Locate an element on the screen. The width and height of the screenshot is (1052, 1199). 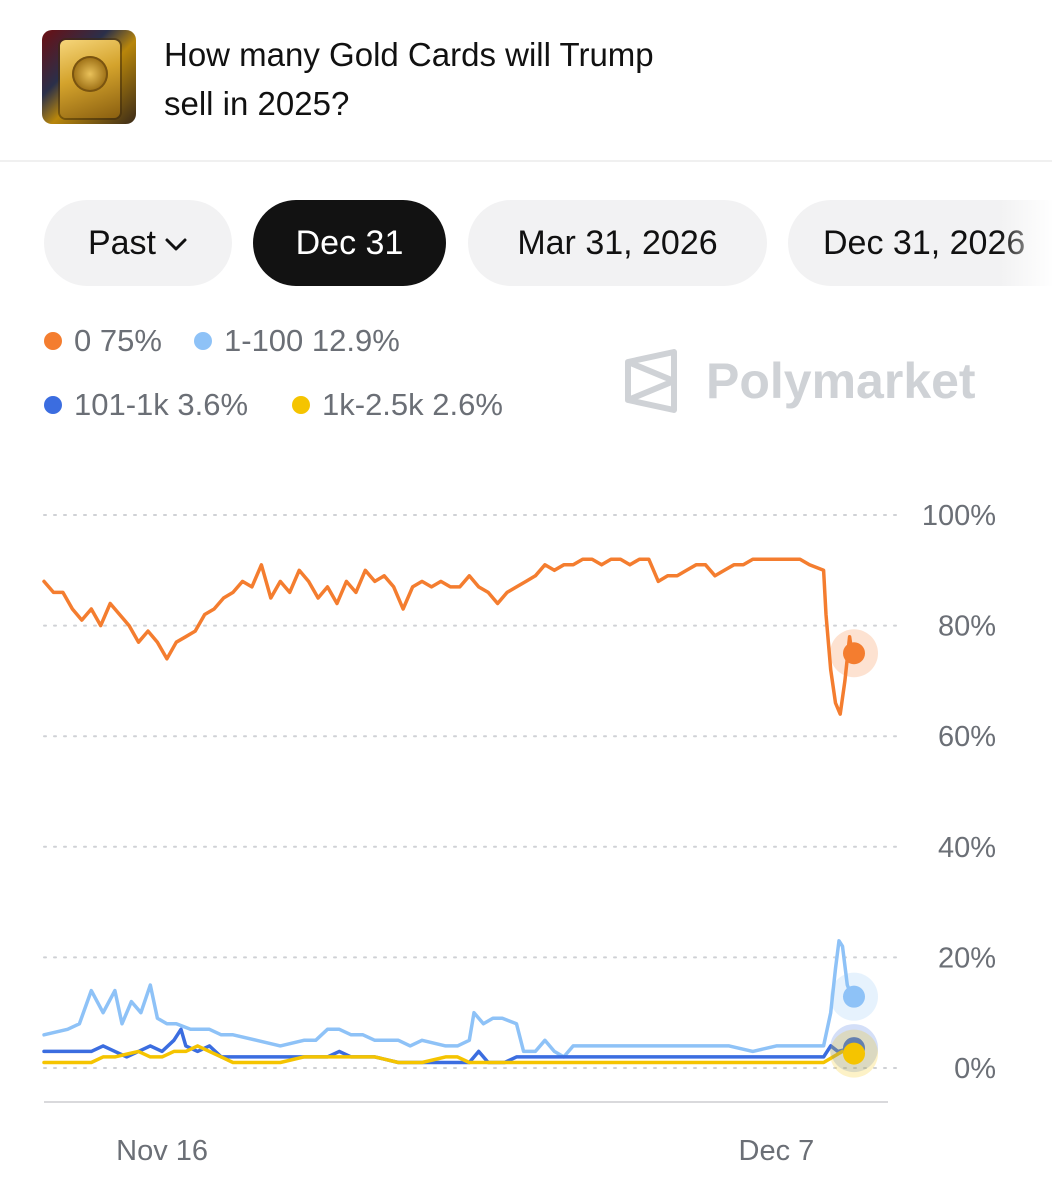
chart-current-markers is located at coordinates (854, 853).